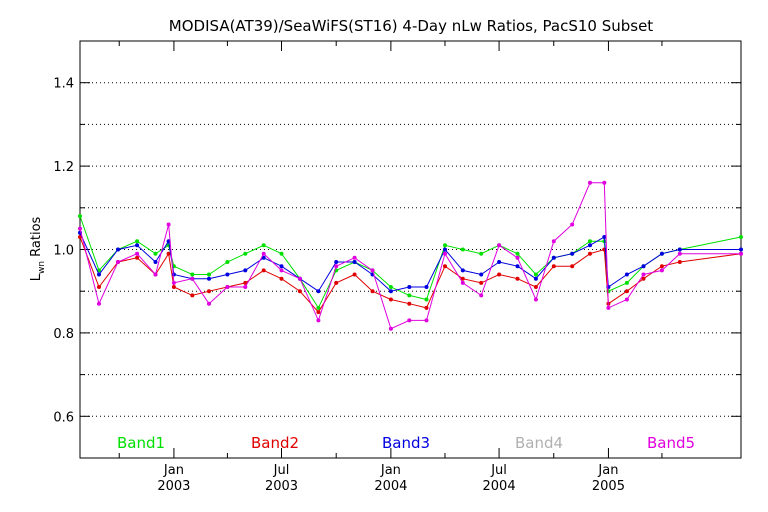  I want to click on x-tick-year-label: 2004, so click(390, 486).